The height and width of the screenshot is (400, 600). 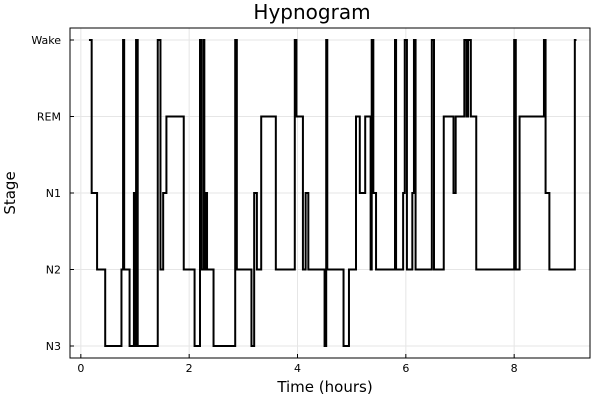 I want to click on y-tick-label: N3, so click(x=53, y=346).